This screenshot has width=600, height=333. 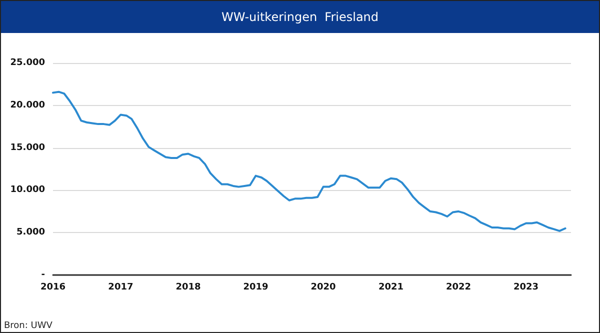 What do you see at coordinates (27, 190) in the screenshot?
I see `y-tick-label: 10.000` at bounding box center [27, 190].